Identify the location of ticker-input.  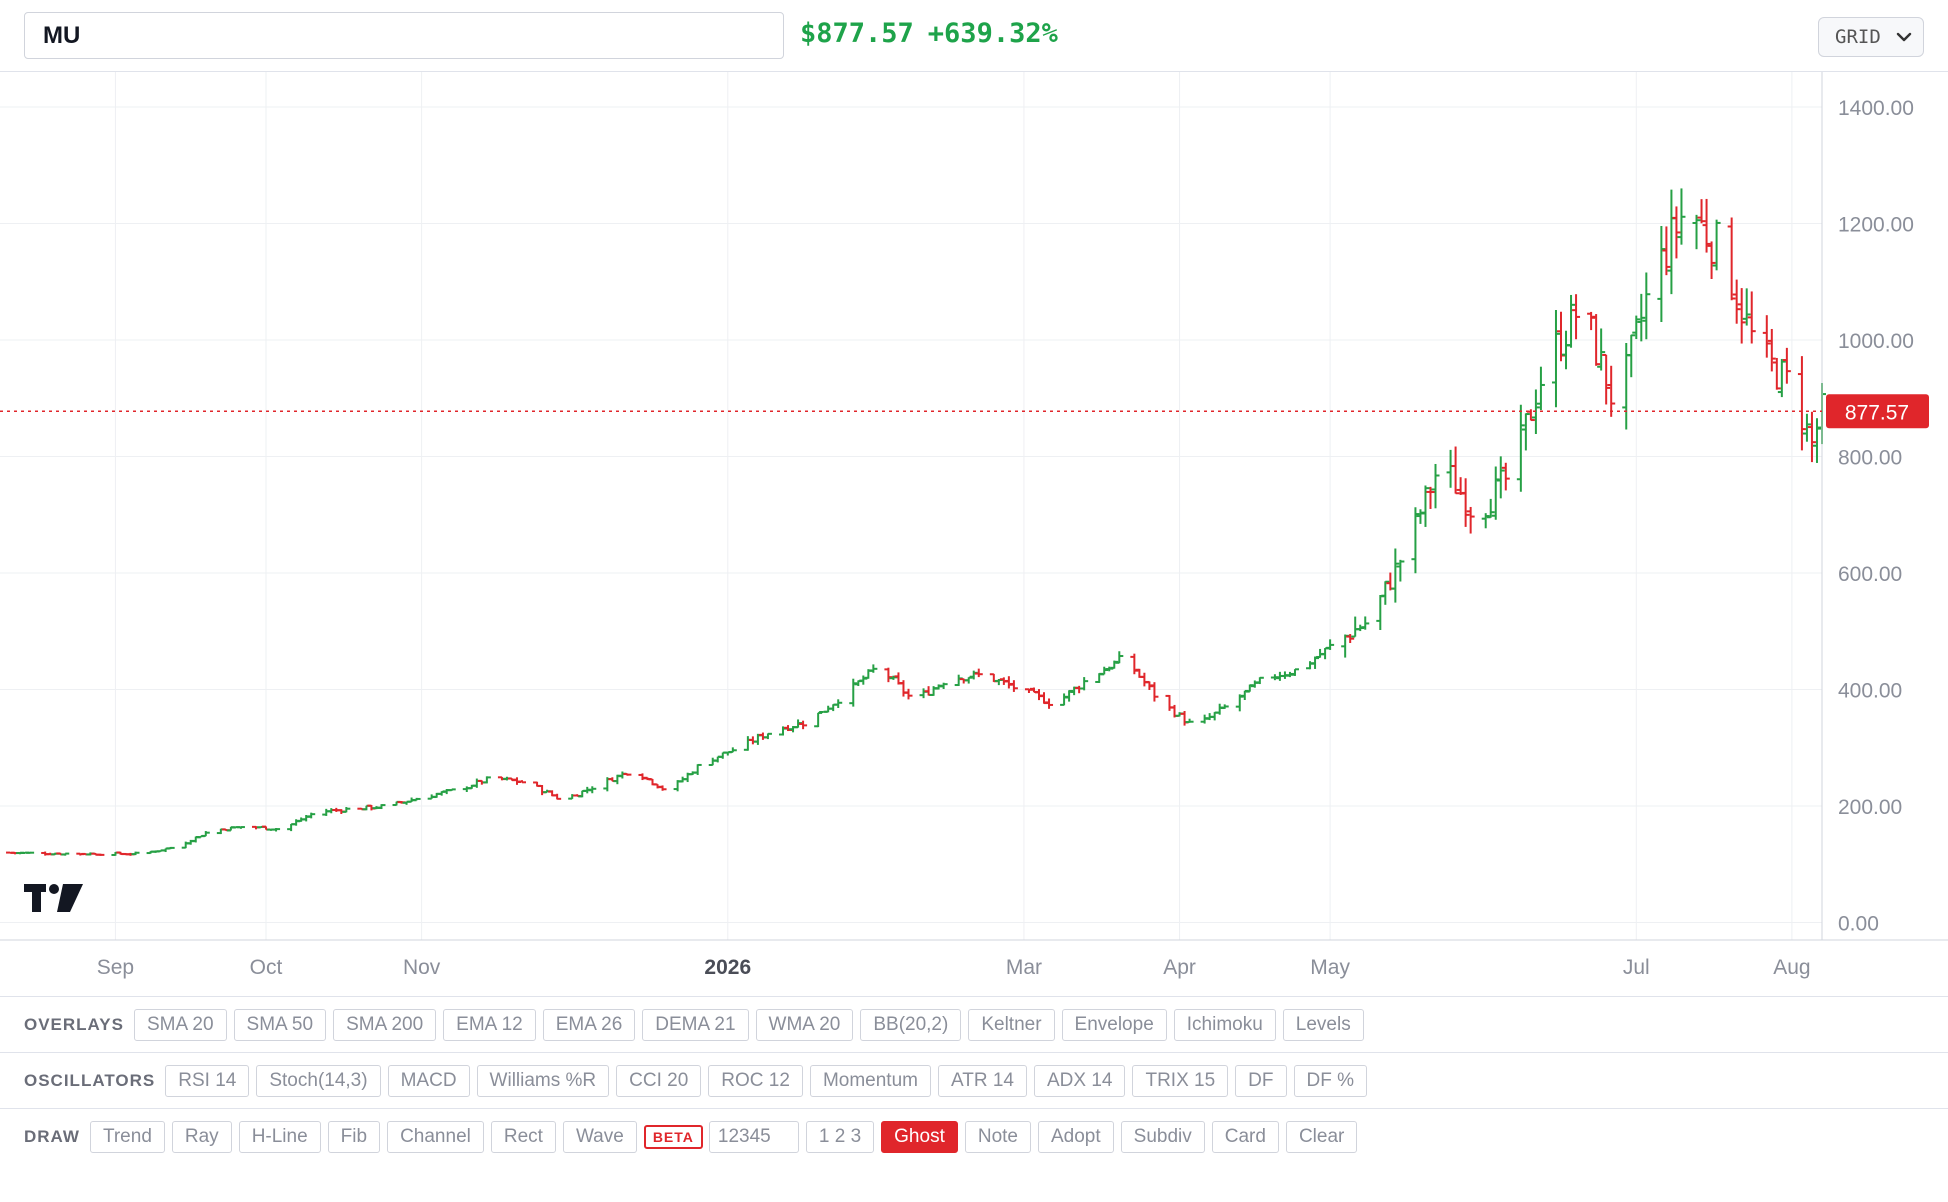
(404, 35).